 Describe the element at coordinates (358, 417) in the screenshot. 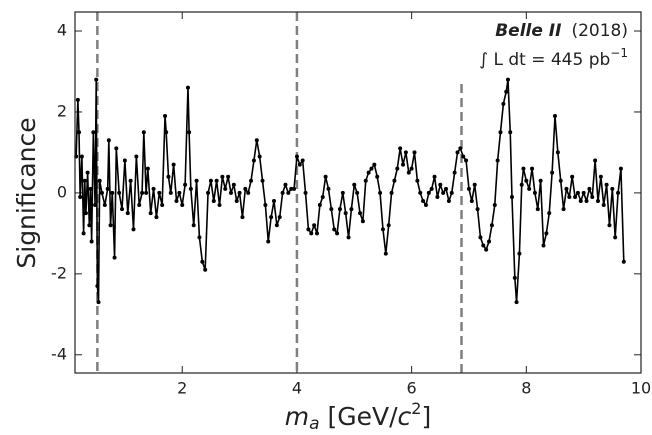

I see `x-axis-label: ma [GeV/c2]` at that location.